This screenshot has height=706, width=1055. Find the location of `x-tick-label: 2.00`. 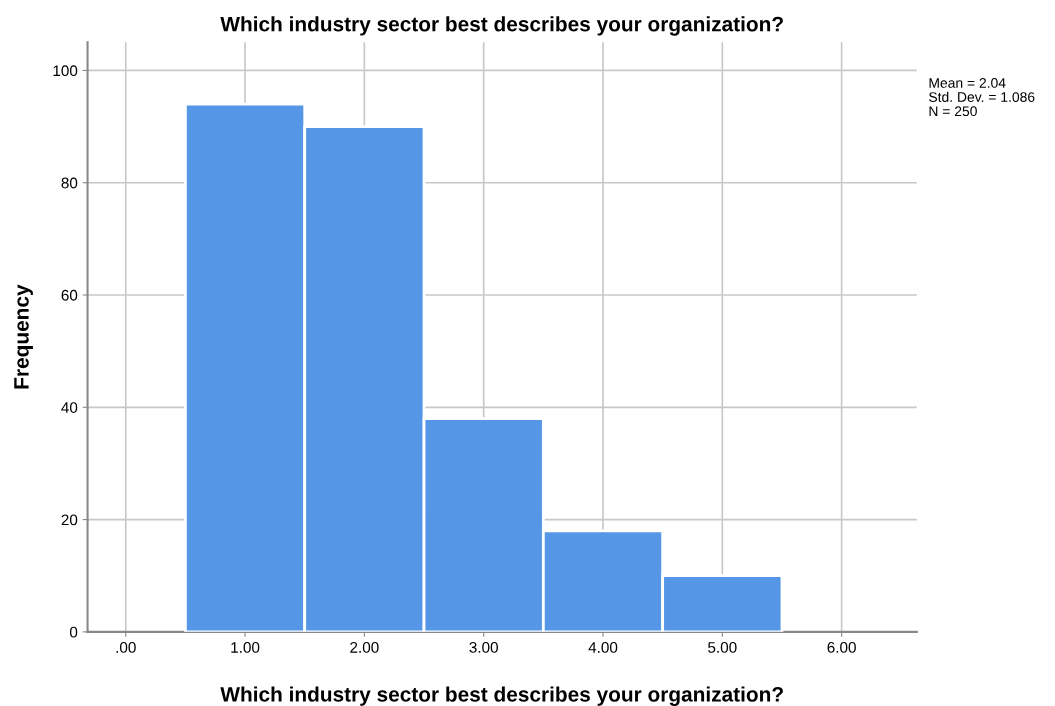

x-tick-label: 2.00 is located at coordinates (364, 647).